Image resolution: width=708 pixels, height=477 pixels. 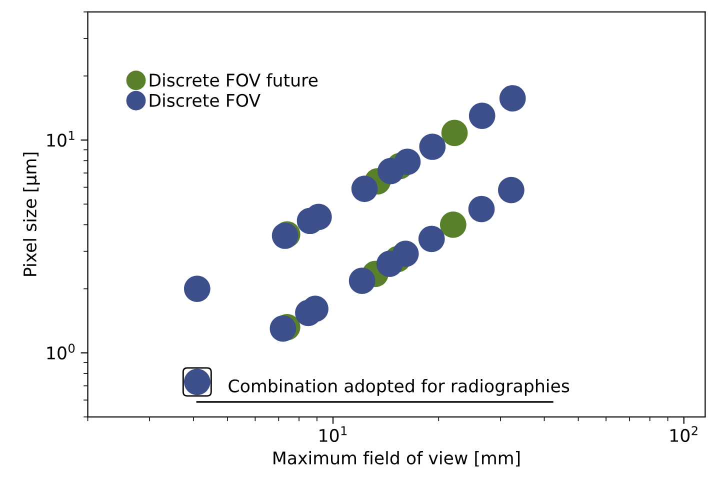 What do you see at coordinates (399, 387) in the screenshot?
I see `annotation: Combination adopted for radiographies` at bounding box center [399, 387].